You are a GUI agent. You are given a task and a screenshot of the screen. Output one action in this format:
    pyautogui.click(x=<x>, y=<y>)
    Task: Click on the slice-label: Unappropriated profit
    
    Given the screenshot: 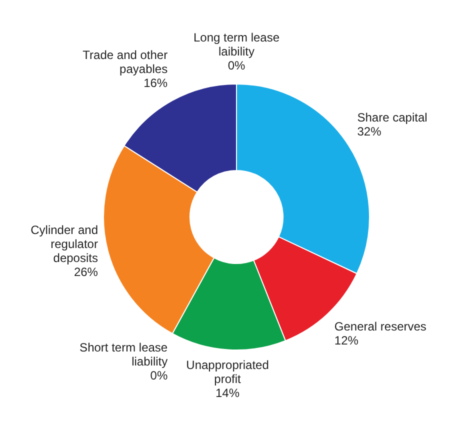 What is the action you would take?
    pyautogui.click(x=227, y=372)
    